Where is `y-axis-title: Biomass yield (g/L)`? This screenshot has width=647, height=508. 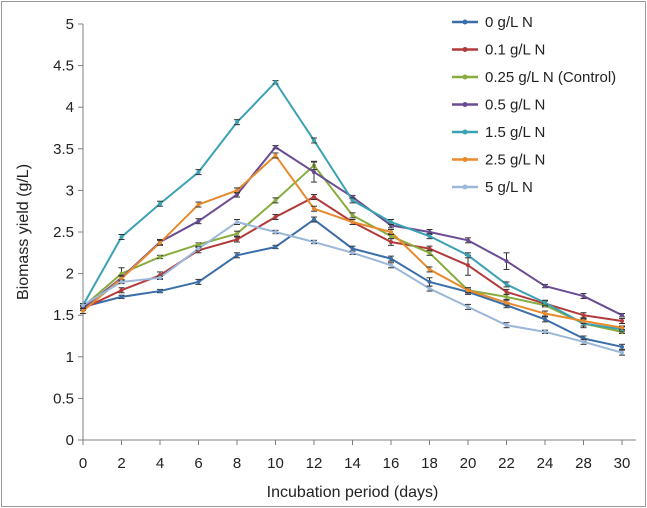
y-axis-title: Biomass yield (g/L) is located at coordinates (23, 232).